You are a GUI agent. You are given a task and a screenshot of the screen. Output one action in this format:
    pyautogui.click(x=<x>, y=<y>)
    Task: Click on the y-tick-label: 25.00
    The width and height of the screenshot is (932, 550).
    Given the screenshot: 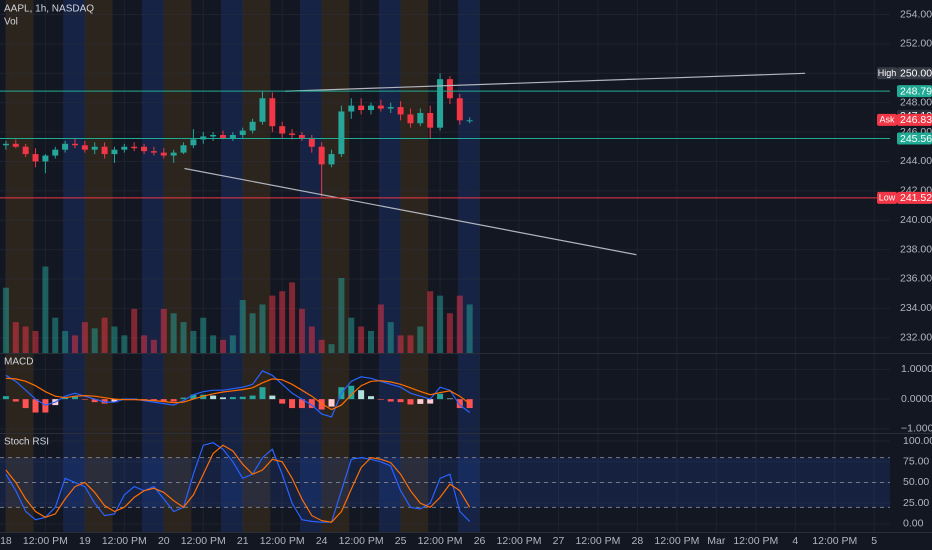 What is the action you would take?
    pyautogui.click(x=916, y=503)
    